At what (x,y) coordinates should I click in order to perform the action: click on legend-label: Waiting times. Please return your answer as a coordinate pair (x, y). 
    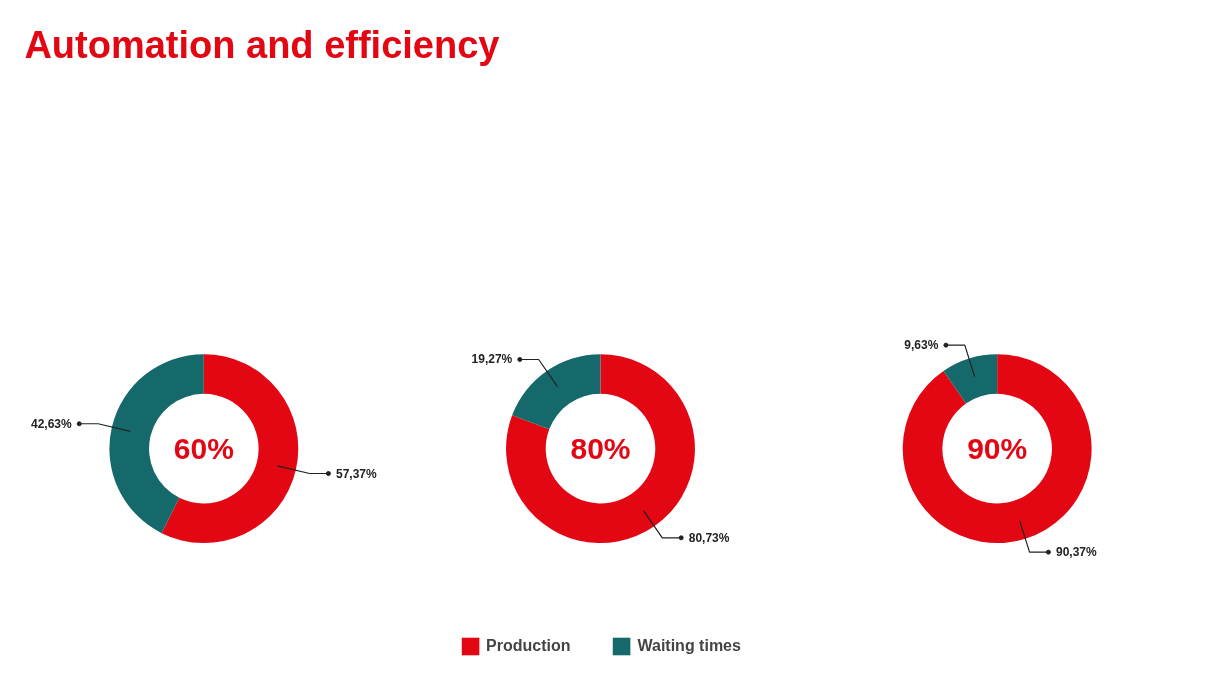
    Looking at the image, I should click on (689, 645).